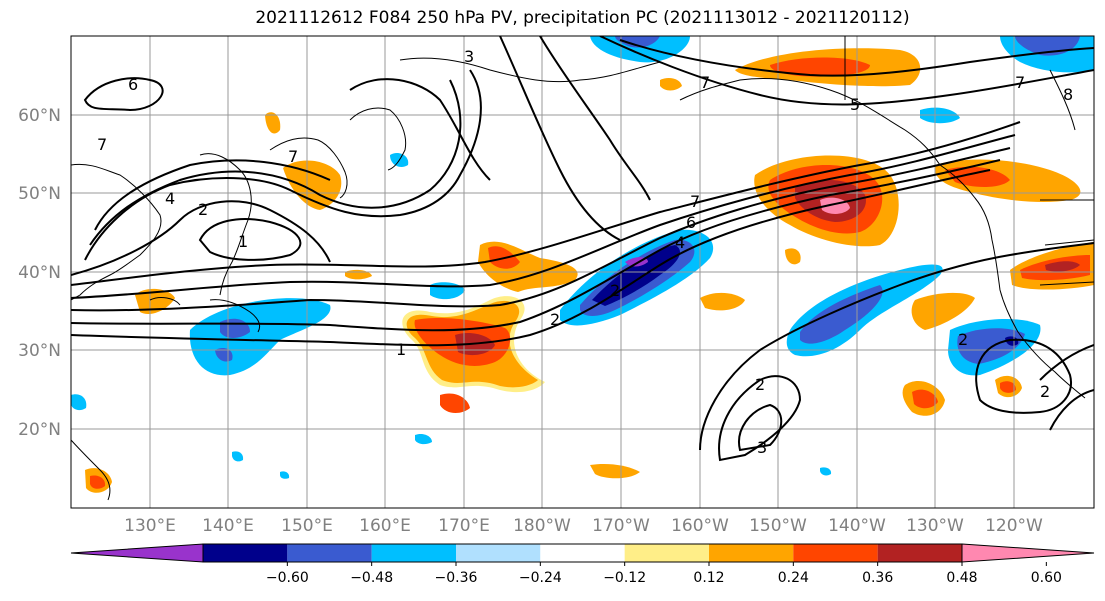 Image resolution: width=1105 pixels, height=601 pixels. I want to click on lat-label: 60°N, so click(39, 116).